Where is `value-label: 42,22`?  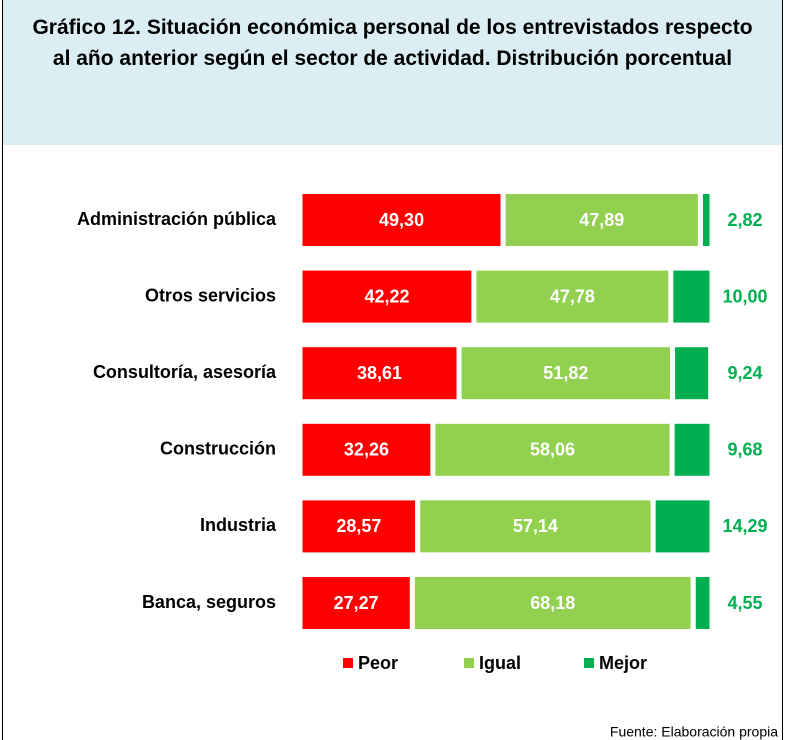 value-label: 42,22 is located at coordinates (386, 296).